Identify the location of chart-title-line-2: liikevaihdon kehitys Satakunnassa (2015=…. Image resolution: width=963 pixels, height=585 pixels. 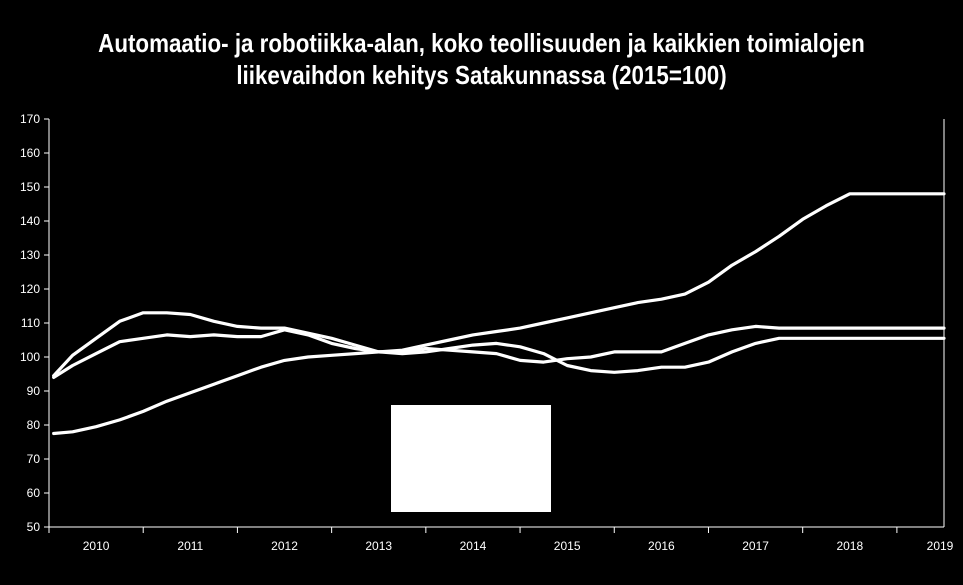
(481, 75).